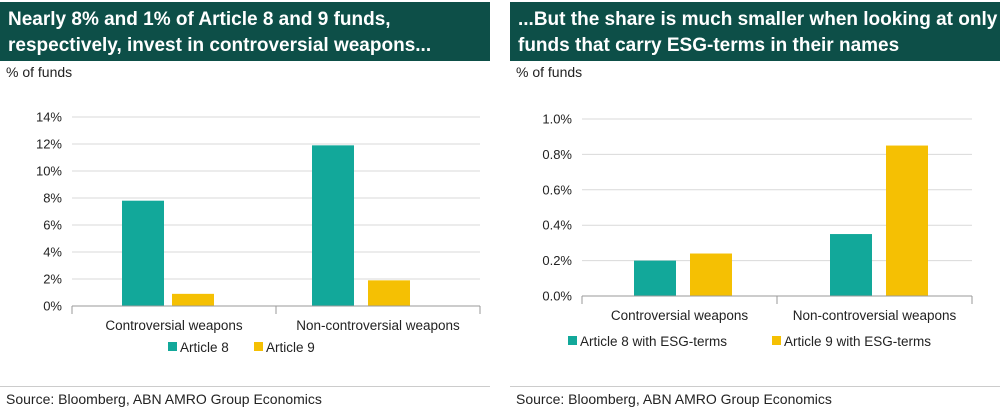 The width and height of the screenshot is (1000, 409). Describe the element at coordinates (52, 198) in the screenshot. I see `y-tick-label: 8%` at that location.